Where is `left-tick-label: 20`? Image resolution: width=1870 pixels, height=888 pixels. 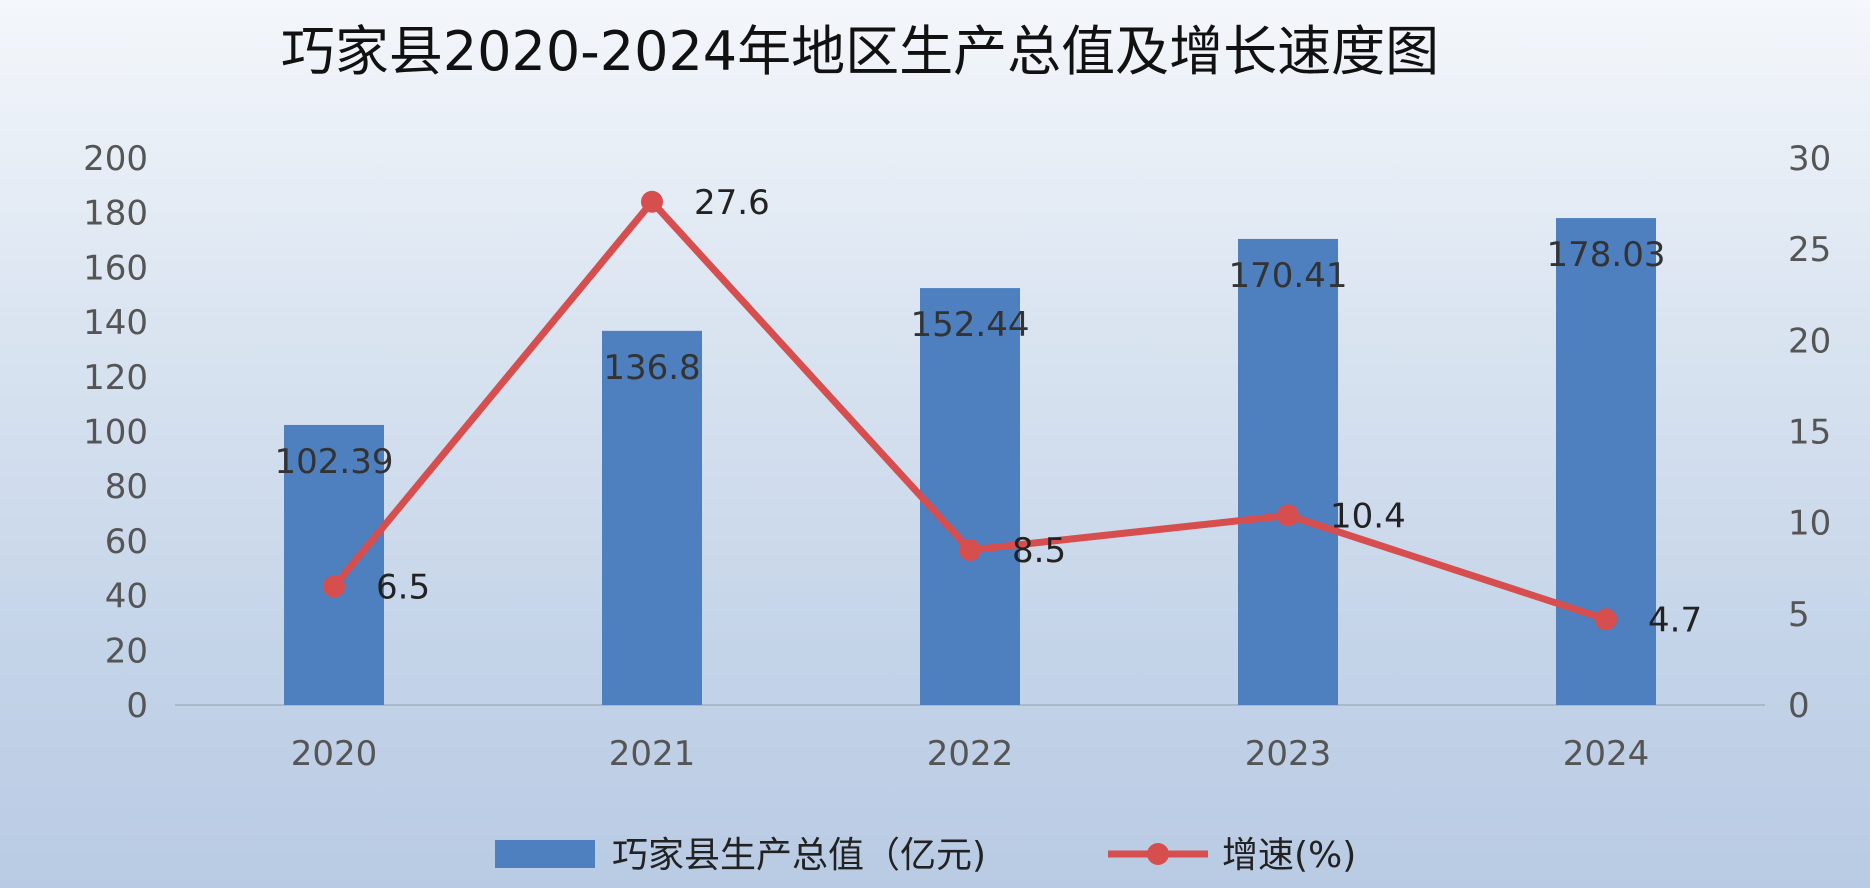
left-tick-label: 20 is located at coordinates (126, 651).